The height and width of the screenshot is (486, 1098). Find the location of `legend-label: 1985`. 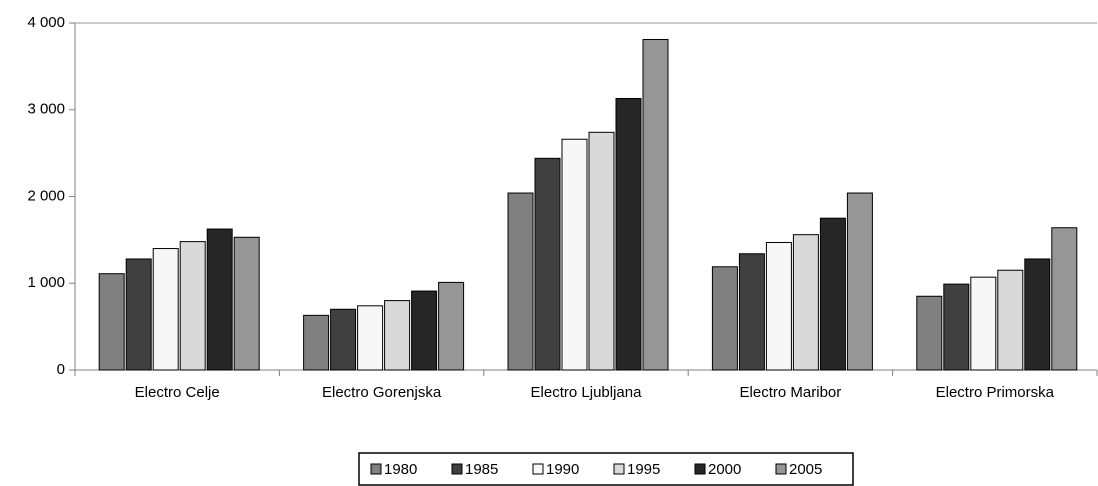

legend-label: 1985 is located at coordinates (481, 469).